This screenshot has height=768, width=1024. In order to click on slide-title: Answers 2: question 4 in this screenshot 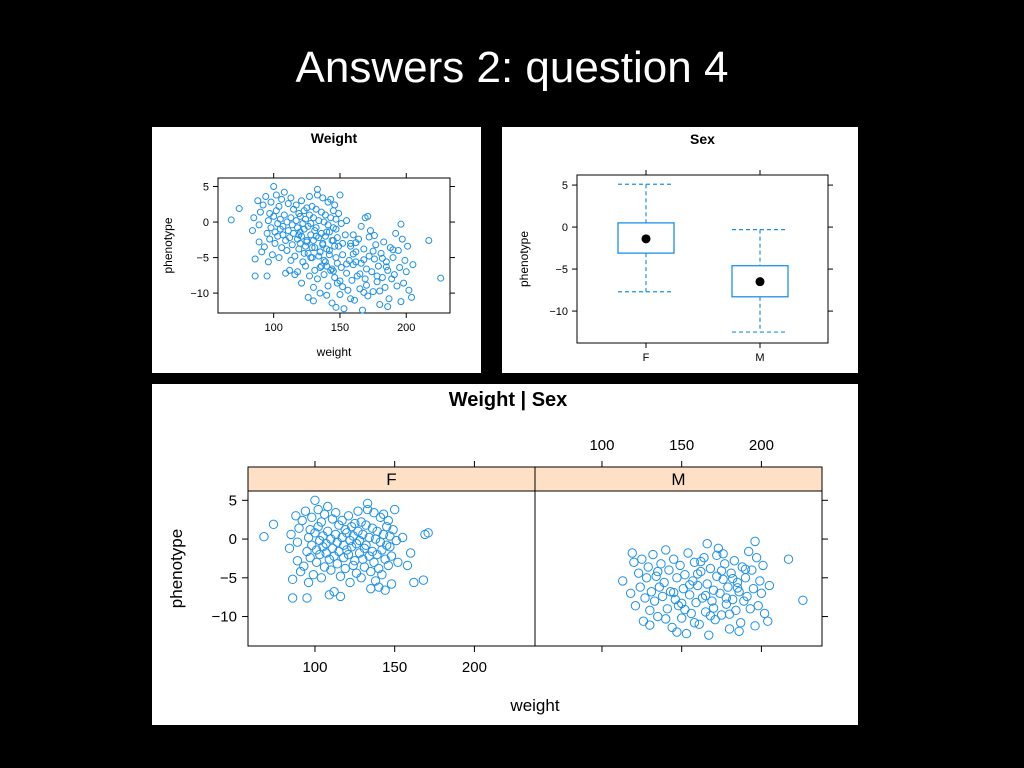, I will do `click(512, 67)`.